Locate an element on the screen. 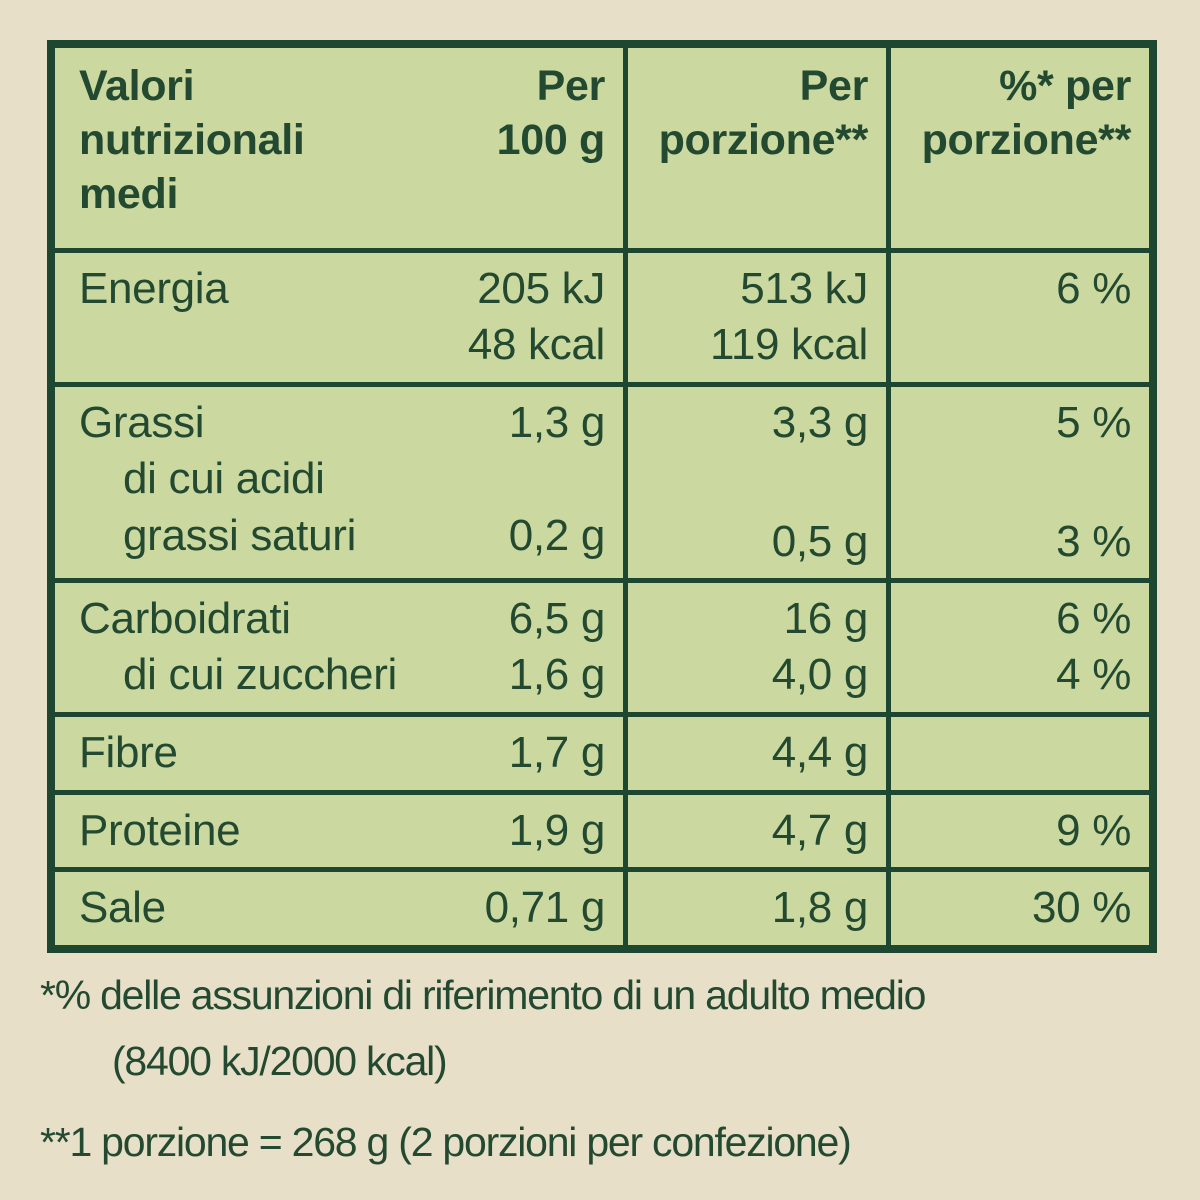 The image size is (1200, 1200). table-row-proteine: Proteine 1,9 g 4,7 g 9 % is located at coordinates (602, 829).